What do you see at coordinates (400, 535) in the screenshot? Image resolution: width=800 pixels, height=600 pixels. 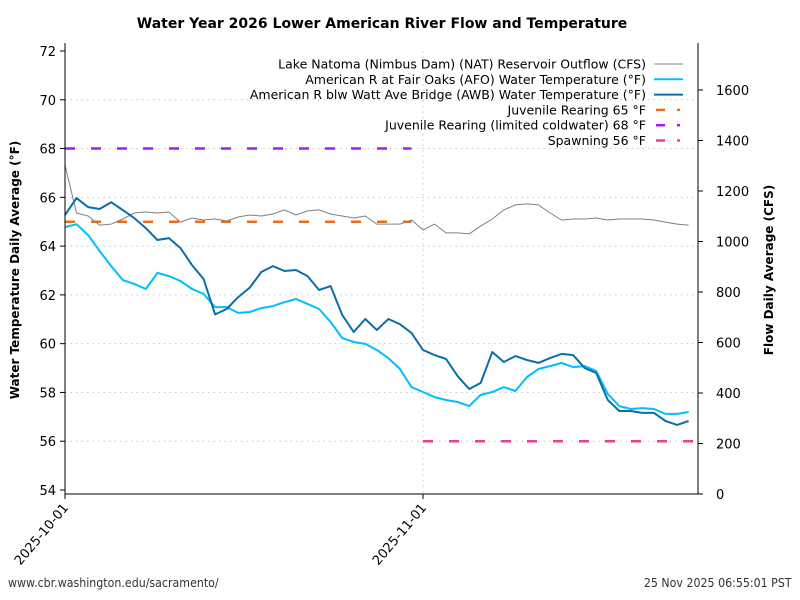 I see `x-tick-label: 2025-11-01` at bounding box center [400, 535].